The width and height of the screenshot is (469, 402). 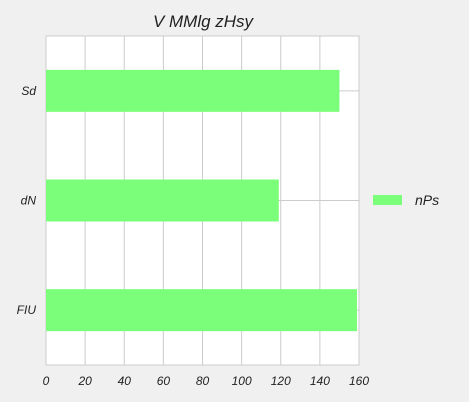 What do you see at coordinates (242, 381) in the screenshot?
I see `x-tick-label: 100` at bounding box center [242, 381].